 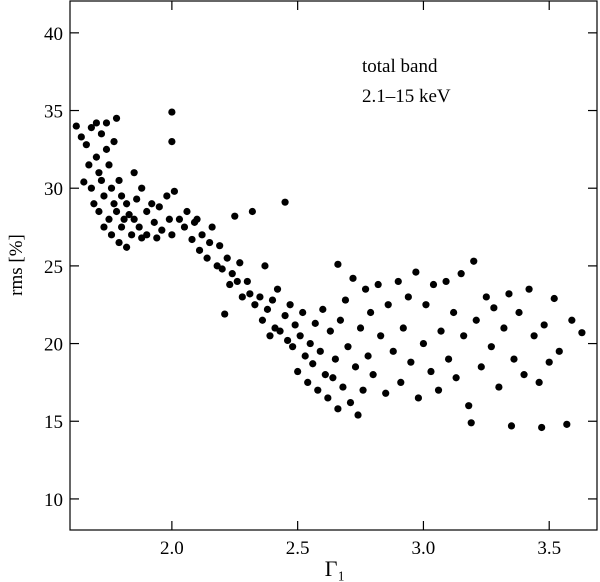 What do you see at coordinates (406, 96) in the screenshot?
I see `annotation: 2.1–15 keV` at bounding box center [406, 96].